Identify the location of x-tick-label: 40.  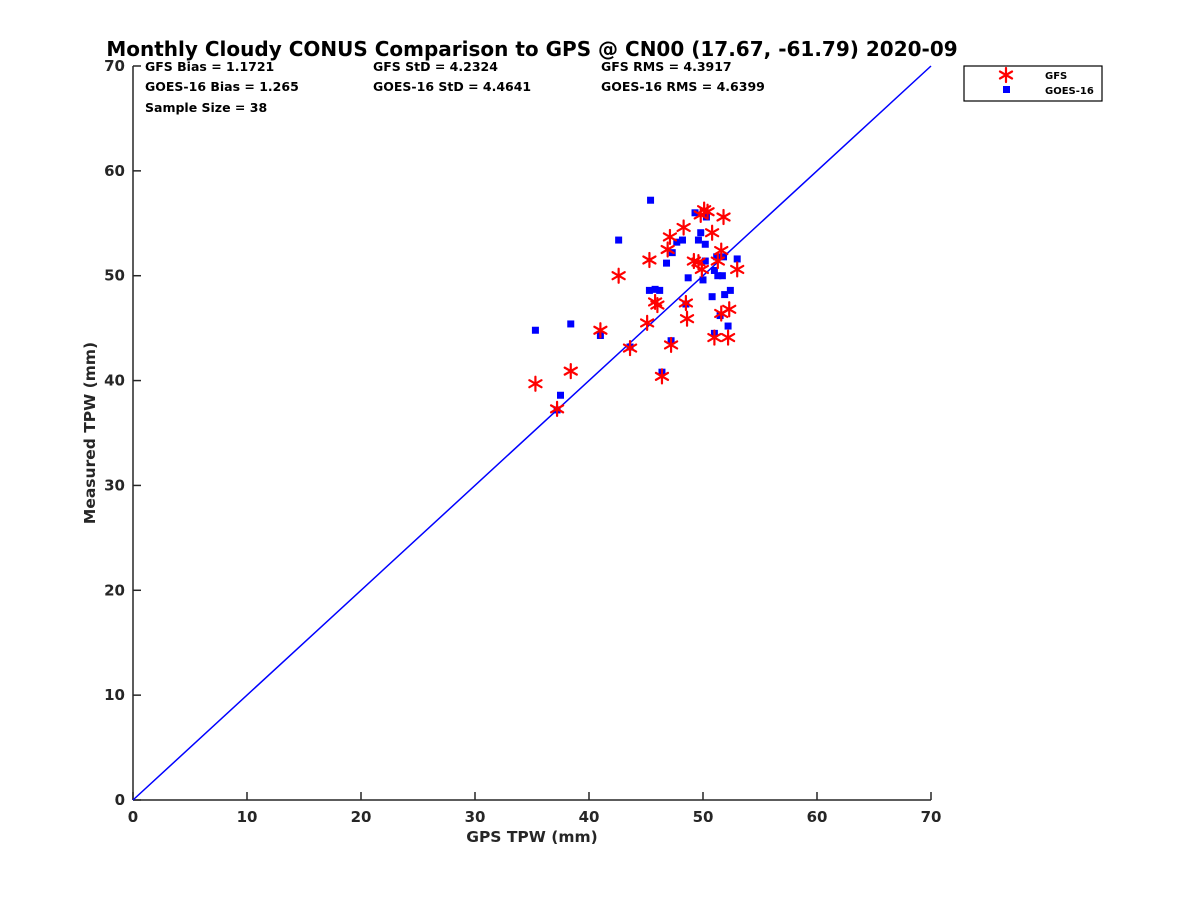
(589, 817).